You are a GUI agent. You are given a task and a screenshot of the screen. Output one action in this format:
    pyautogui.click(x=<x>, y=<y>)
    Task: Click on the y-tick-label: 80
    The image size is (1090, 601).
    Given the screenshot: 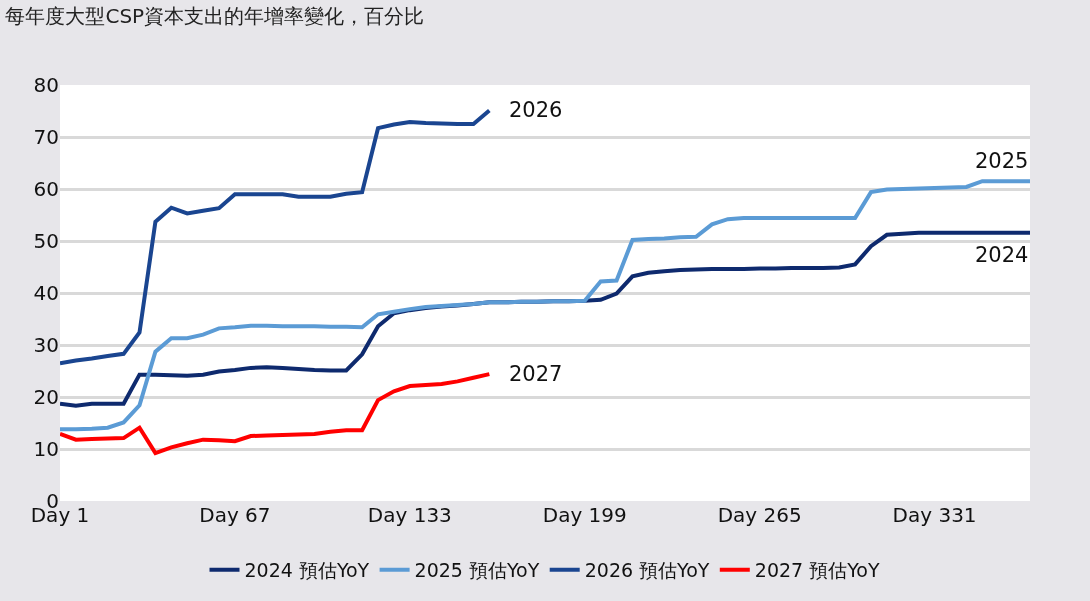 What is the action you would take?
    pyautogui.click(x=46, y=85)
    